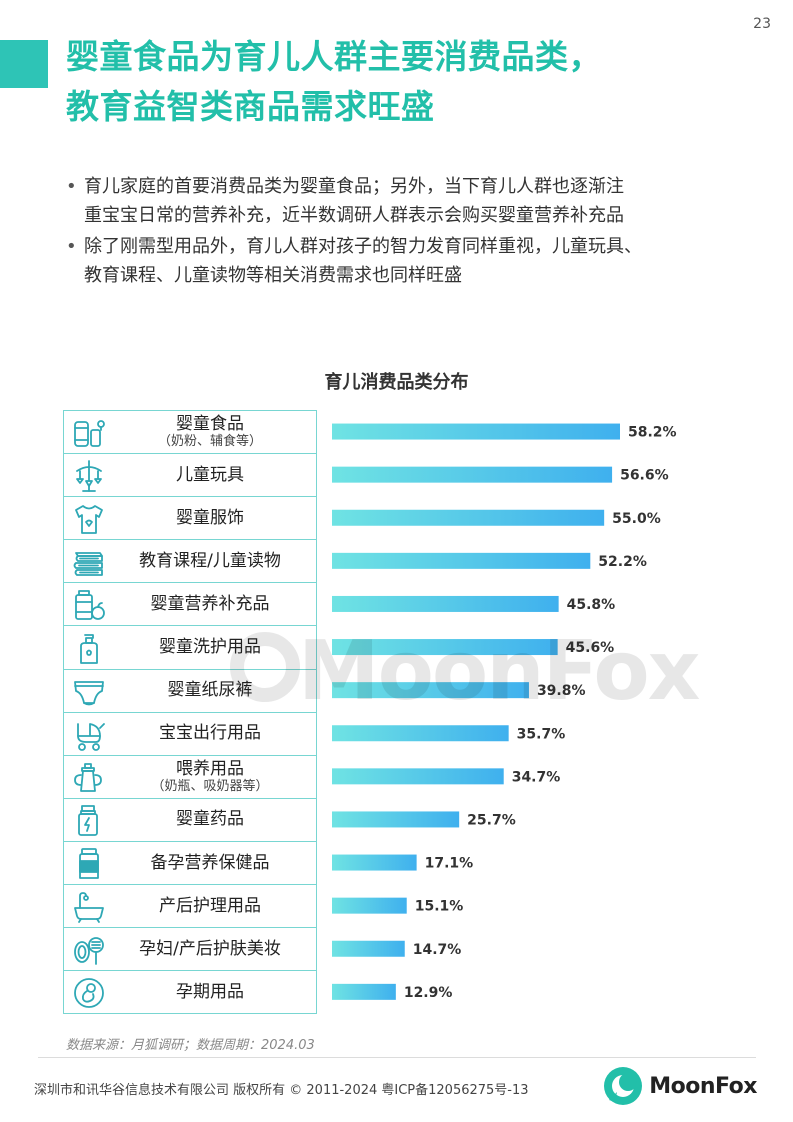  I want to click on category-label: 婴童纸尿裤, so click(210, 690).